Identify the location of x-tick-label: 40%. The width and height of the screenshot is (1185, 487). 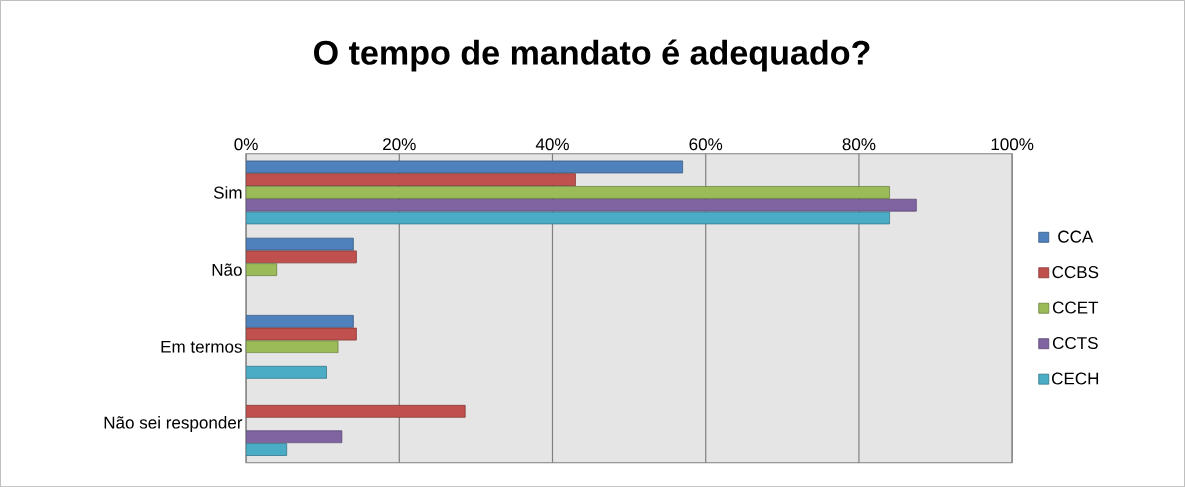
(552, 144).